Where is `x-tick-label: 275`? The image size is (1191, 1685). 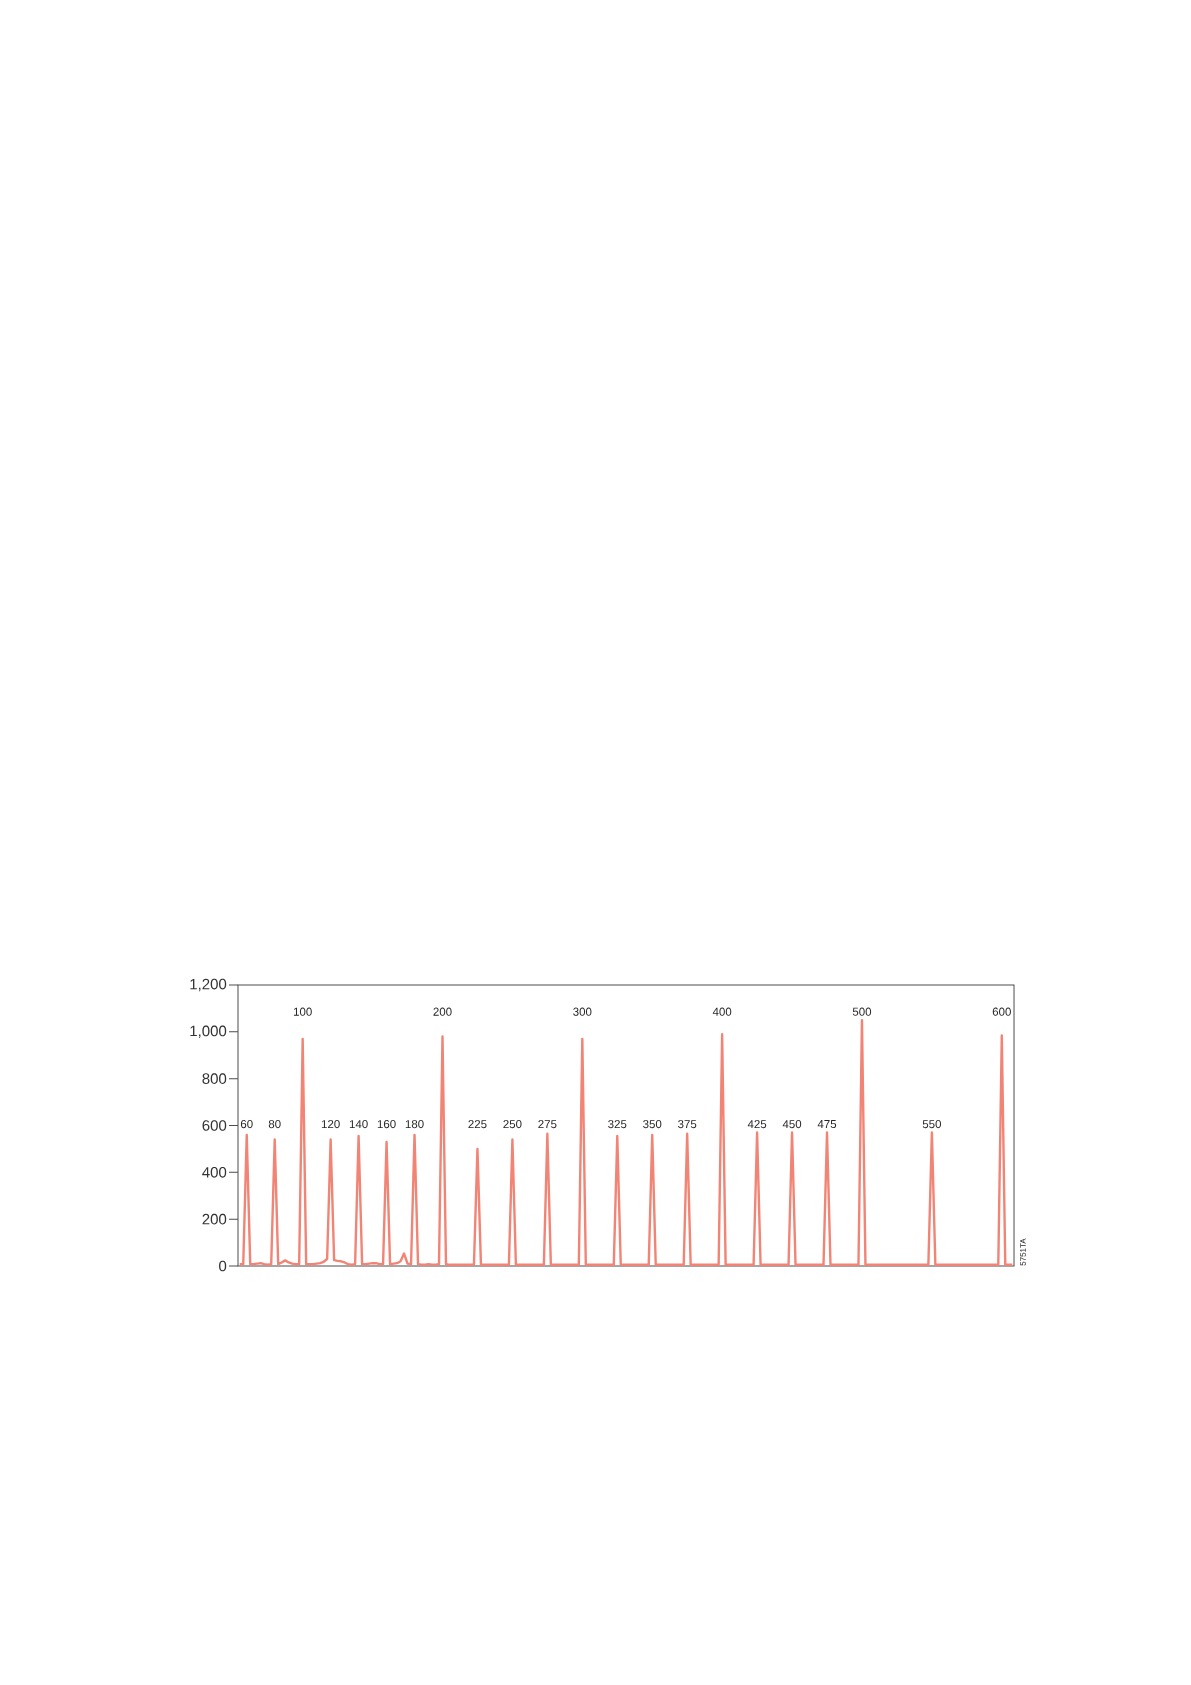 x-tick-label: 275 is located at coordinates (547, 1124).